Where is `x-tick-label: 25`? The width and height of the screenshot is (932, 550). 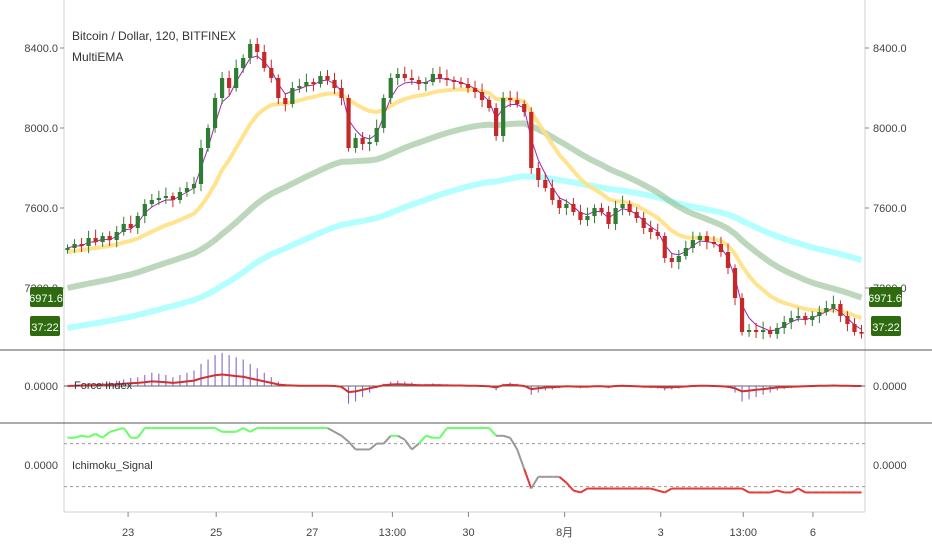 x-tick-label: 25 is located at coordinates (216, 533).